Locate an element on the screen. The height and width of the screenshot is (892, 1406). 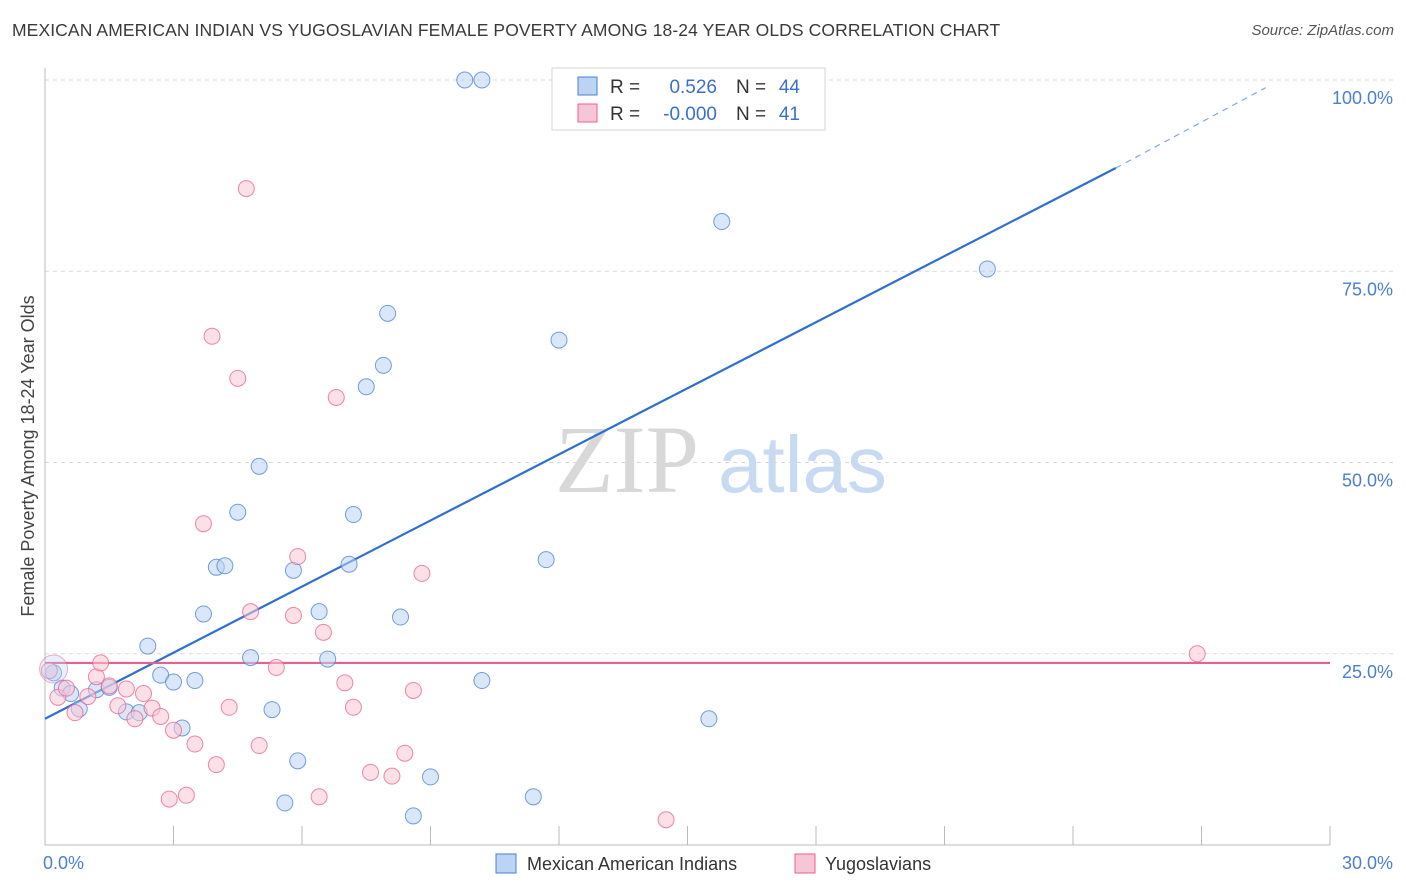
bottom-legend-label: Mexican American Indians is located at coordinates (632, 864).